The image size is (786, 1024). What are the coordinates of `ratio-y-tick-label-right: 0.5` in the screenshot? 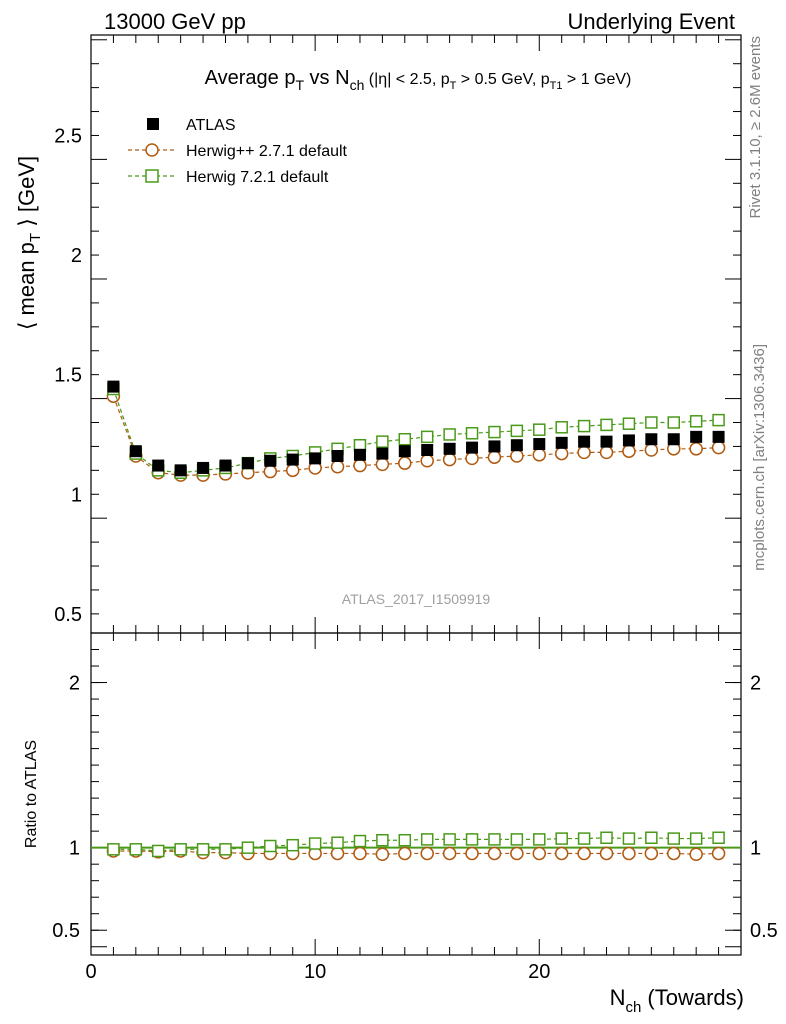 It's located at (764, 931).